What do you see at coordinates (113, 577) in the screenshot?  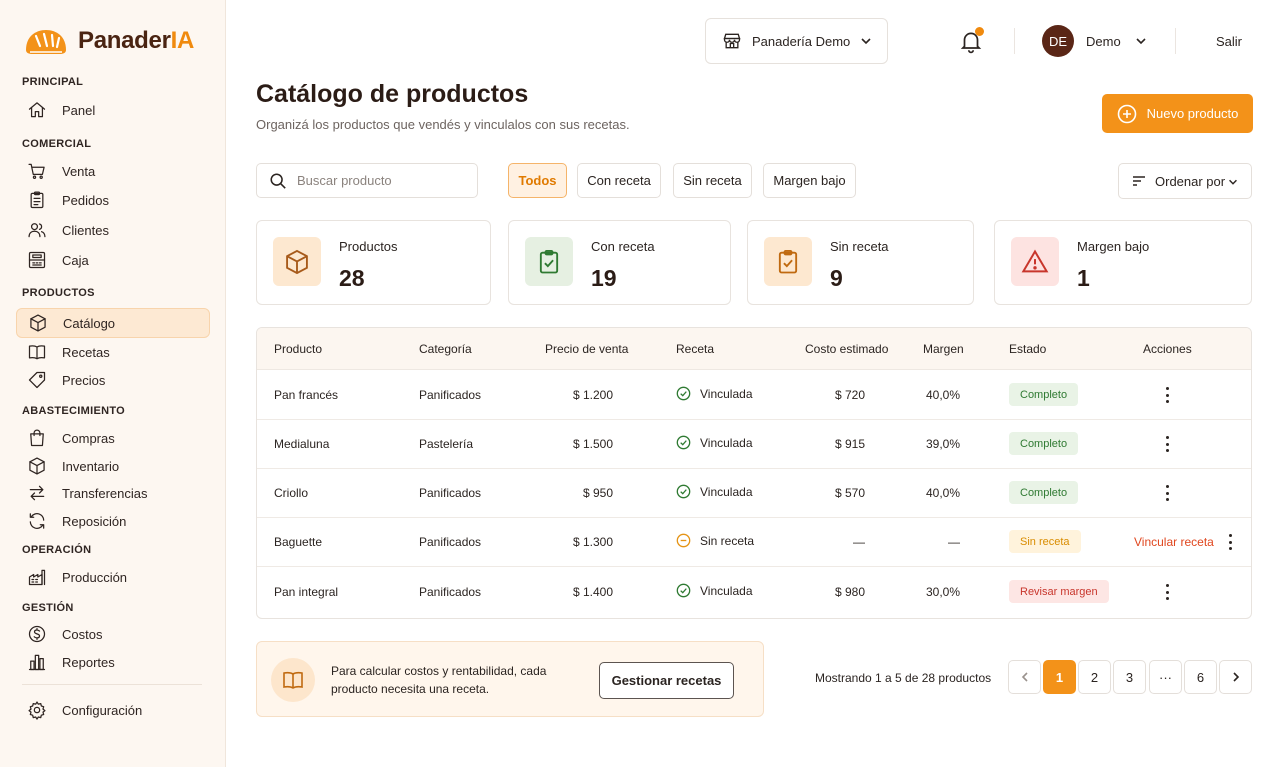 I see `sidebar-item-produccion: Producción` at bounding box center [113, 577].